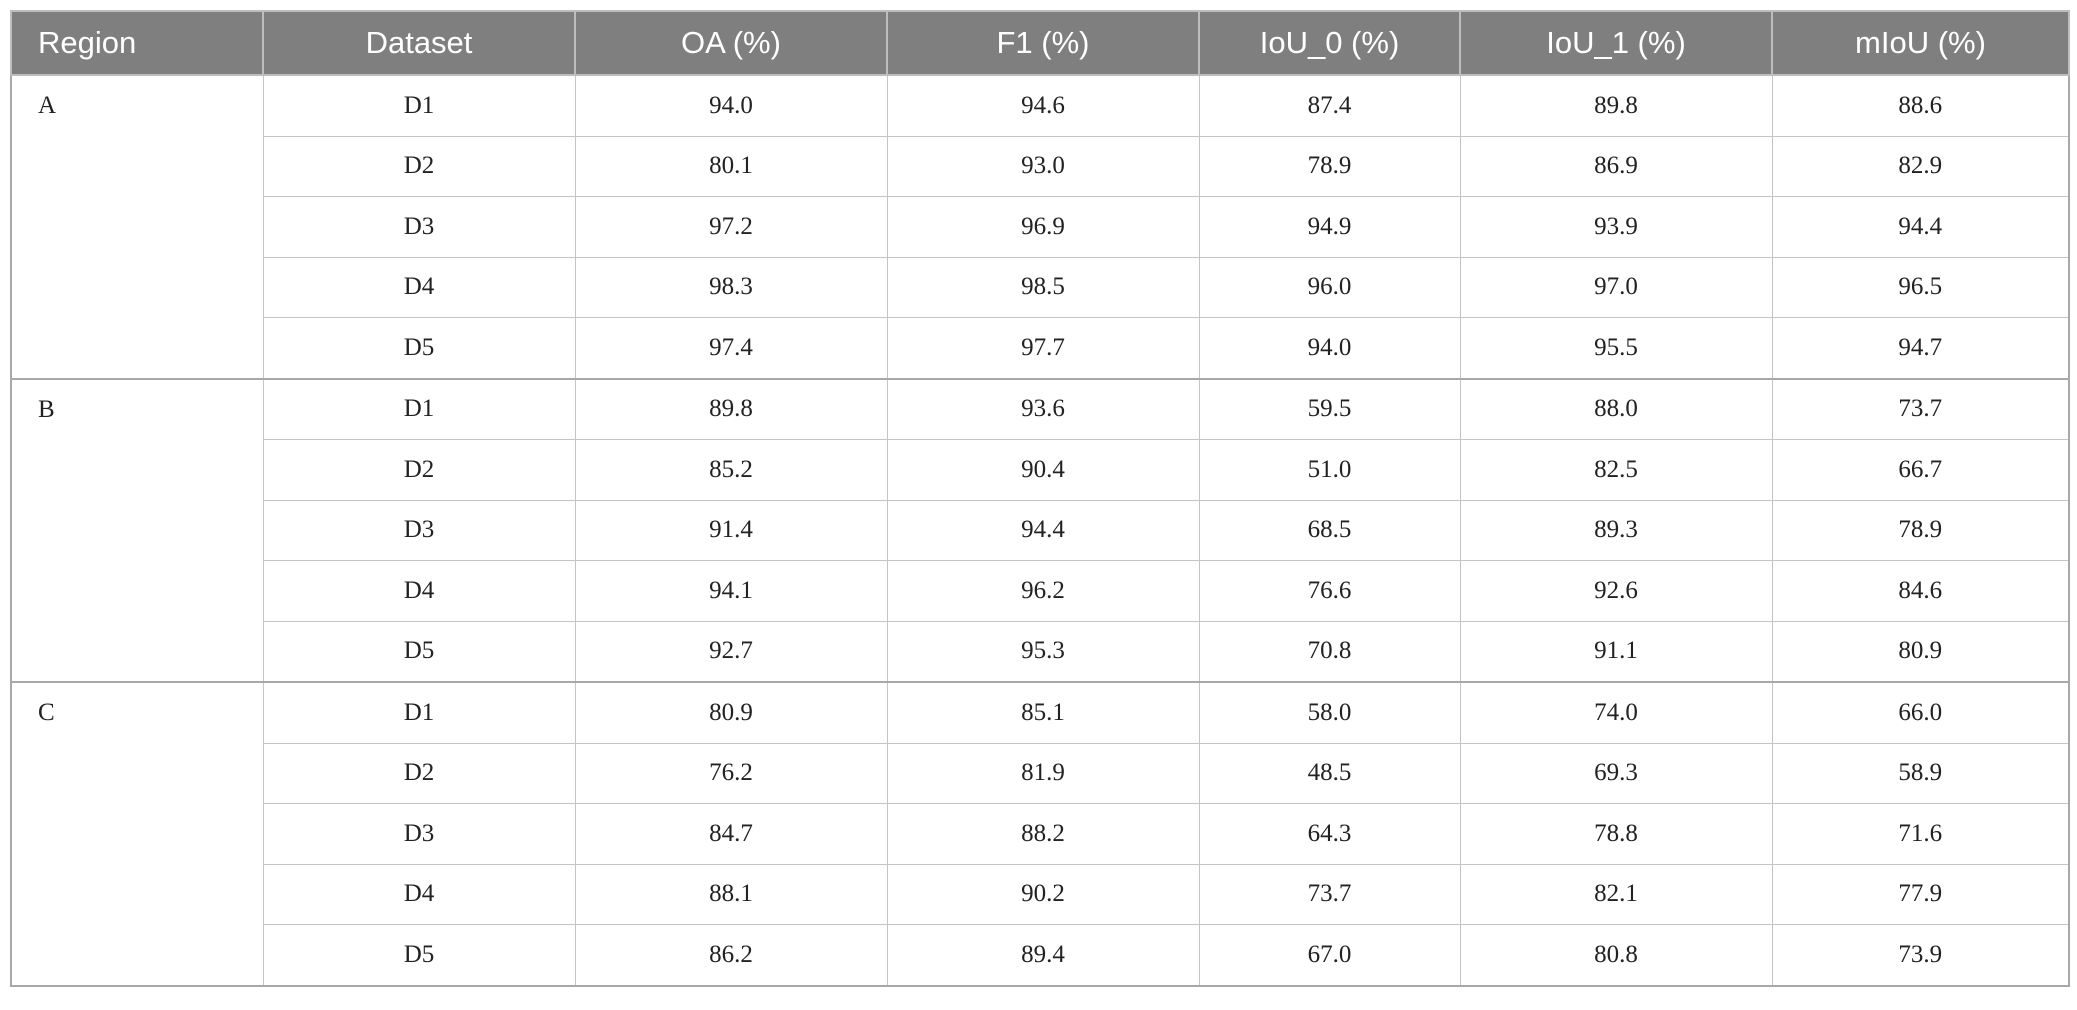  What do you see at coordinates (731, 227) in the screenshot?
I see `value-cell: 97.2` at bounding box center [731, 227].